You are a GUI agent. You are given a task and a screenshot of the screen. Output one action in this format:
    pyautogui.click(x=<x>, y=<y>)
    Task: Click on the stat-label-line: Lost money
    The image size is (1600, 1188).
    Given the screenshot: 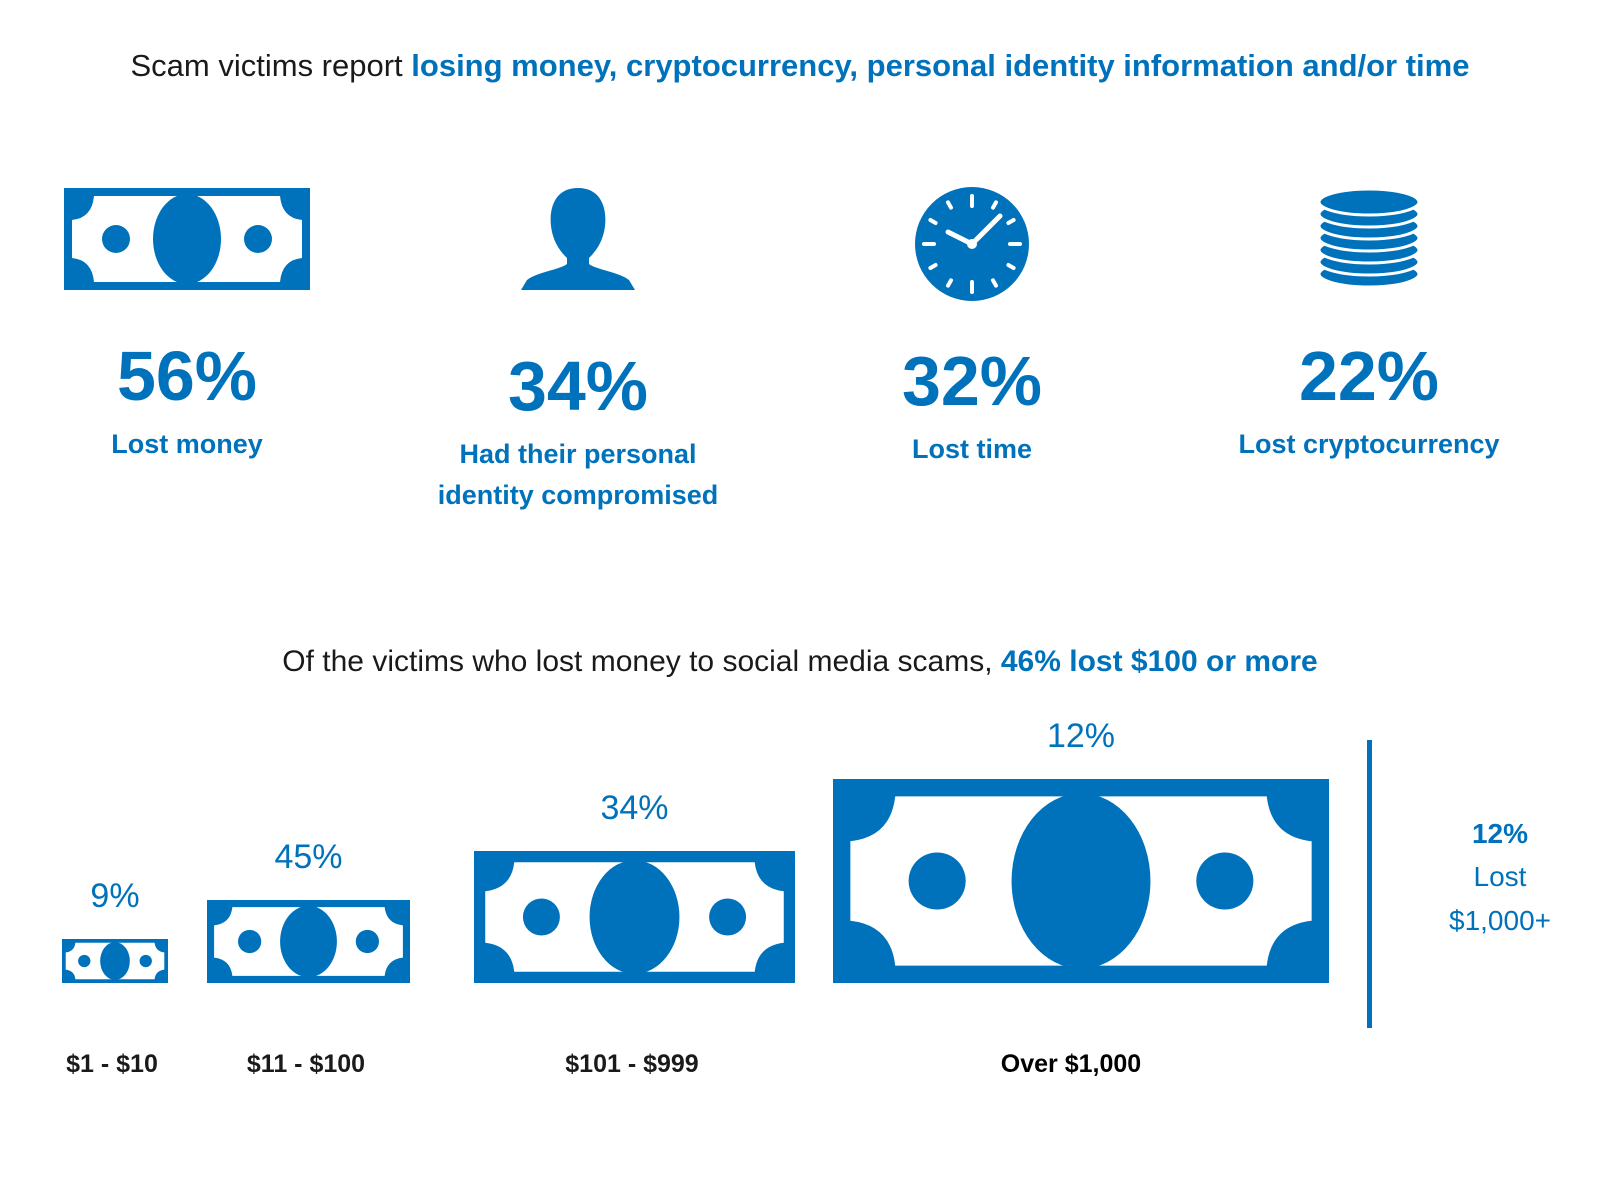 What is the action you would take?
    pyautogui.click(x=187, y=444)
    